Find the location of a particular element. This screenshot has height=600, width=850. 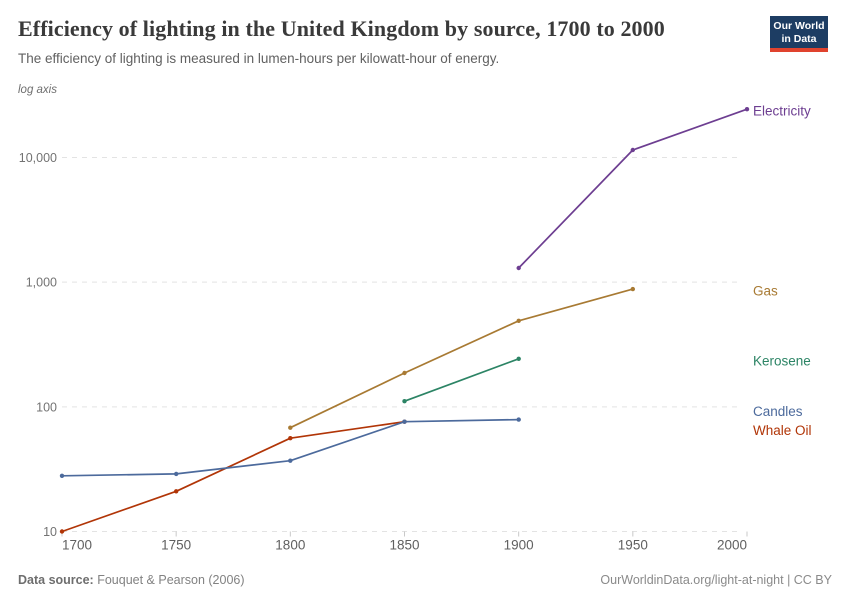

series-line-gas is located at coordinates (461, 358).